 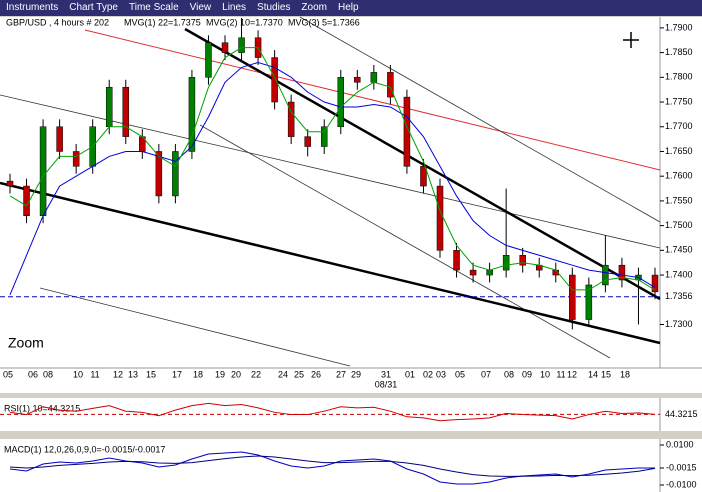 What do you see at coordinates (8, 374) in the screenshot?
I see `x-tick-label: 05` at bounding box center [8, 374].